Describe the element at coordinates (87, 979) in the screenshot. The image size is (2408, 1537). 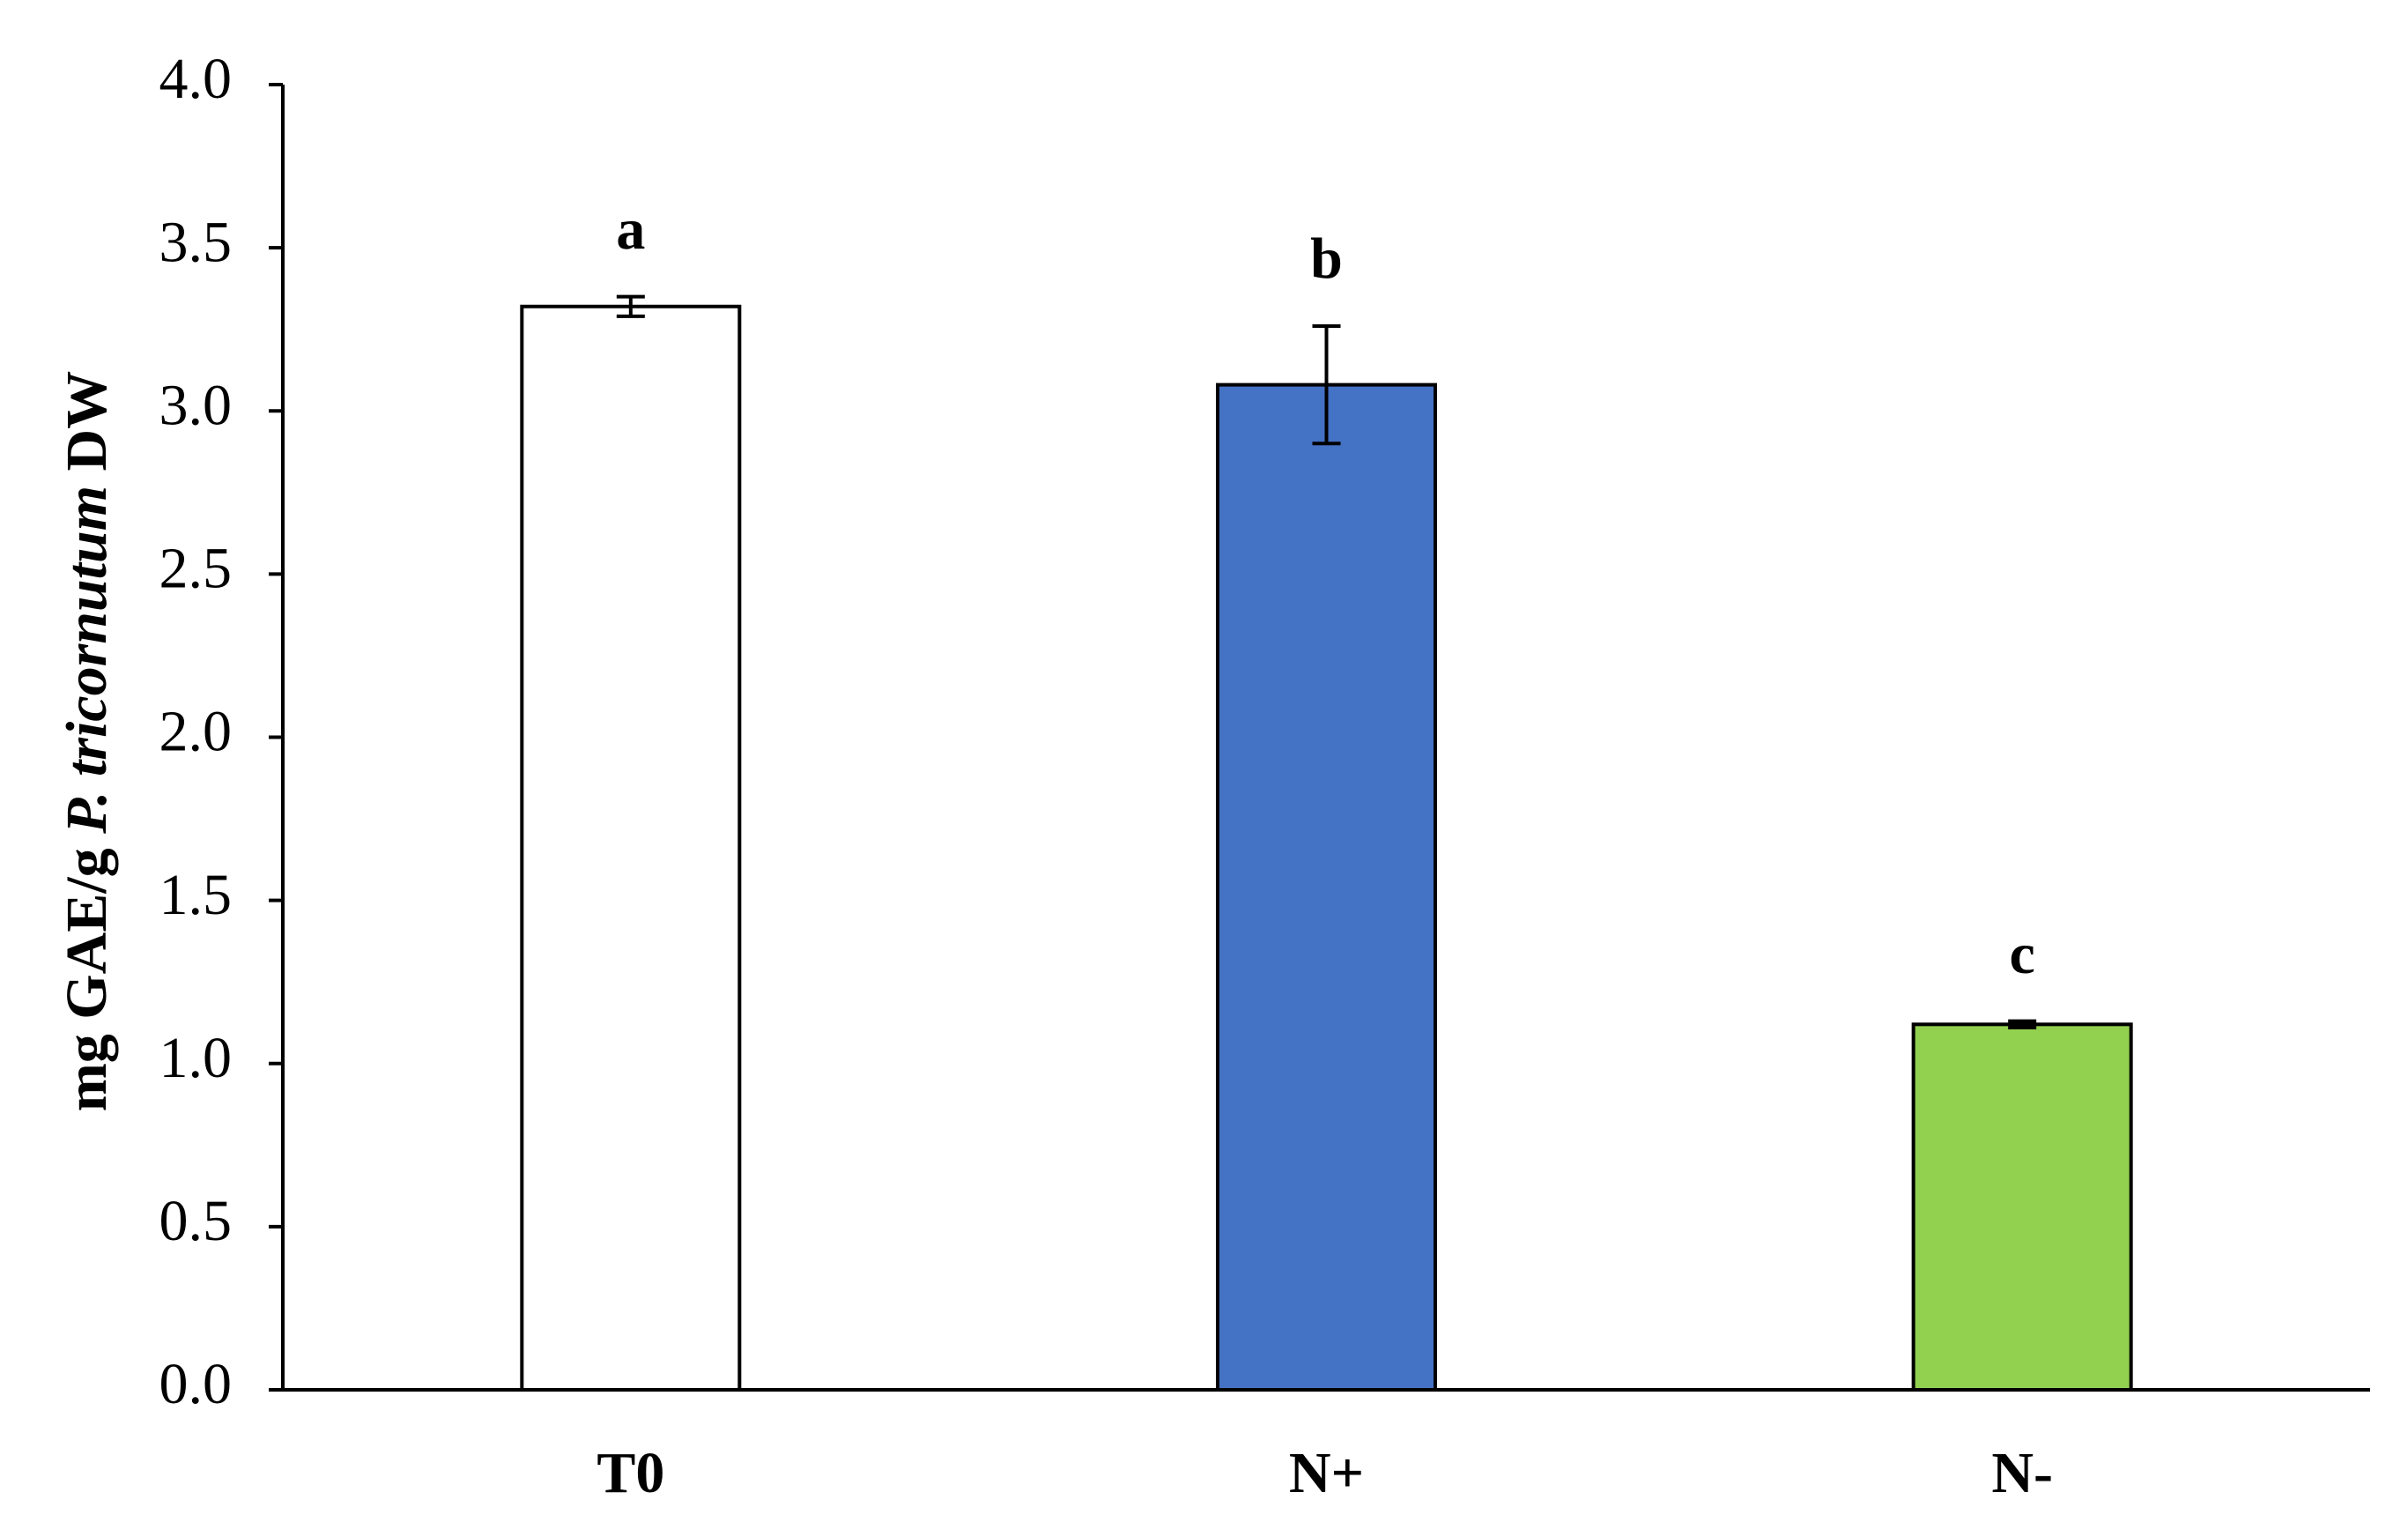
I see `y-label-part: mg GAE/g` at that location.